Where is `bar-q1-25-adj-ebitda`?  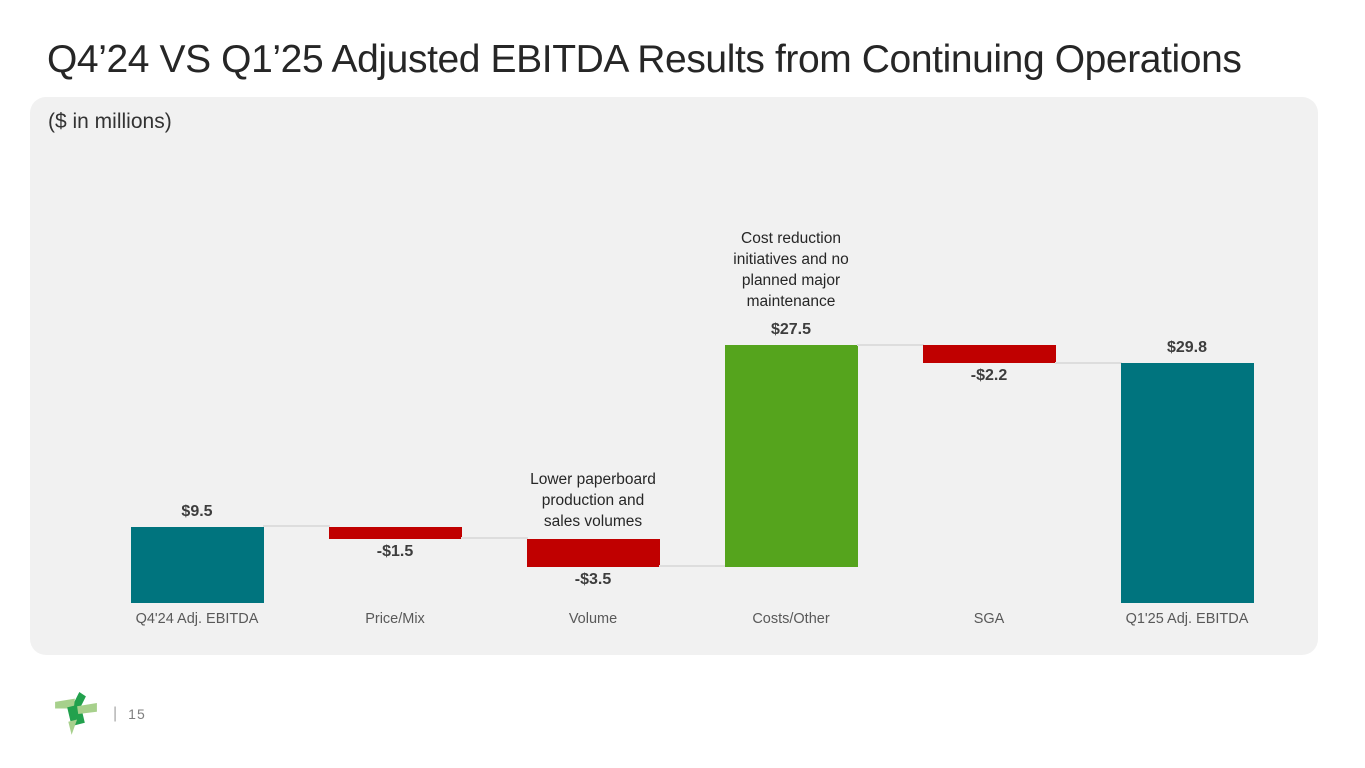
bar-q1-25-adj-ebitda is located at coordinates (1187, 483).